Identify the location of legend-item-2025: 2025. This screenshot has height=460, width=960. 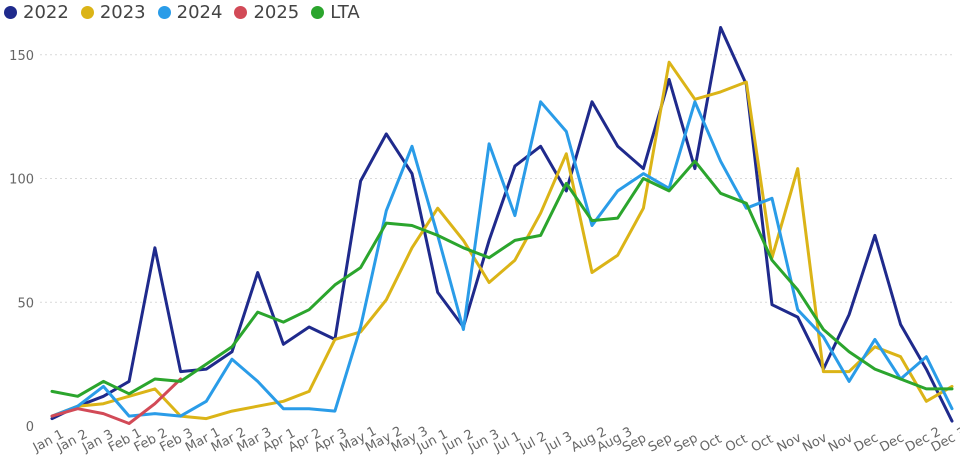
(266, 12).